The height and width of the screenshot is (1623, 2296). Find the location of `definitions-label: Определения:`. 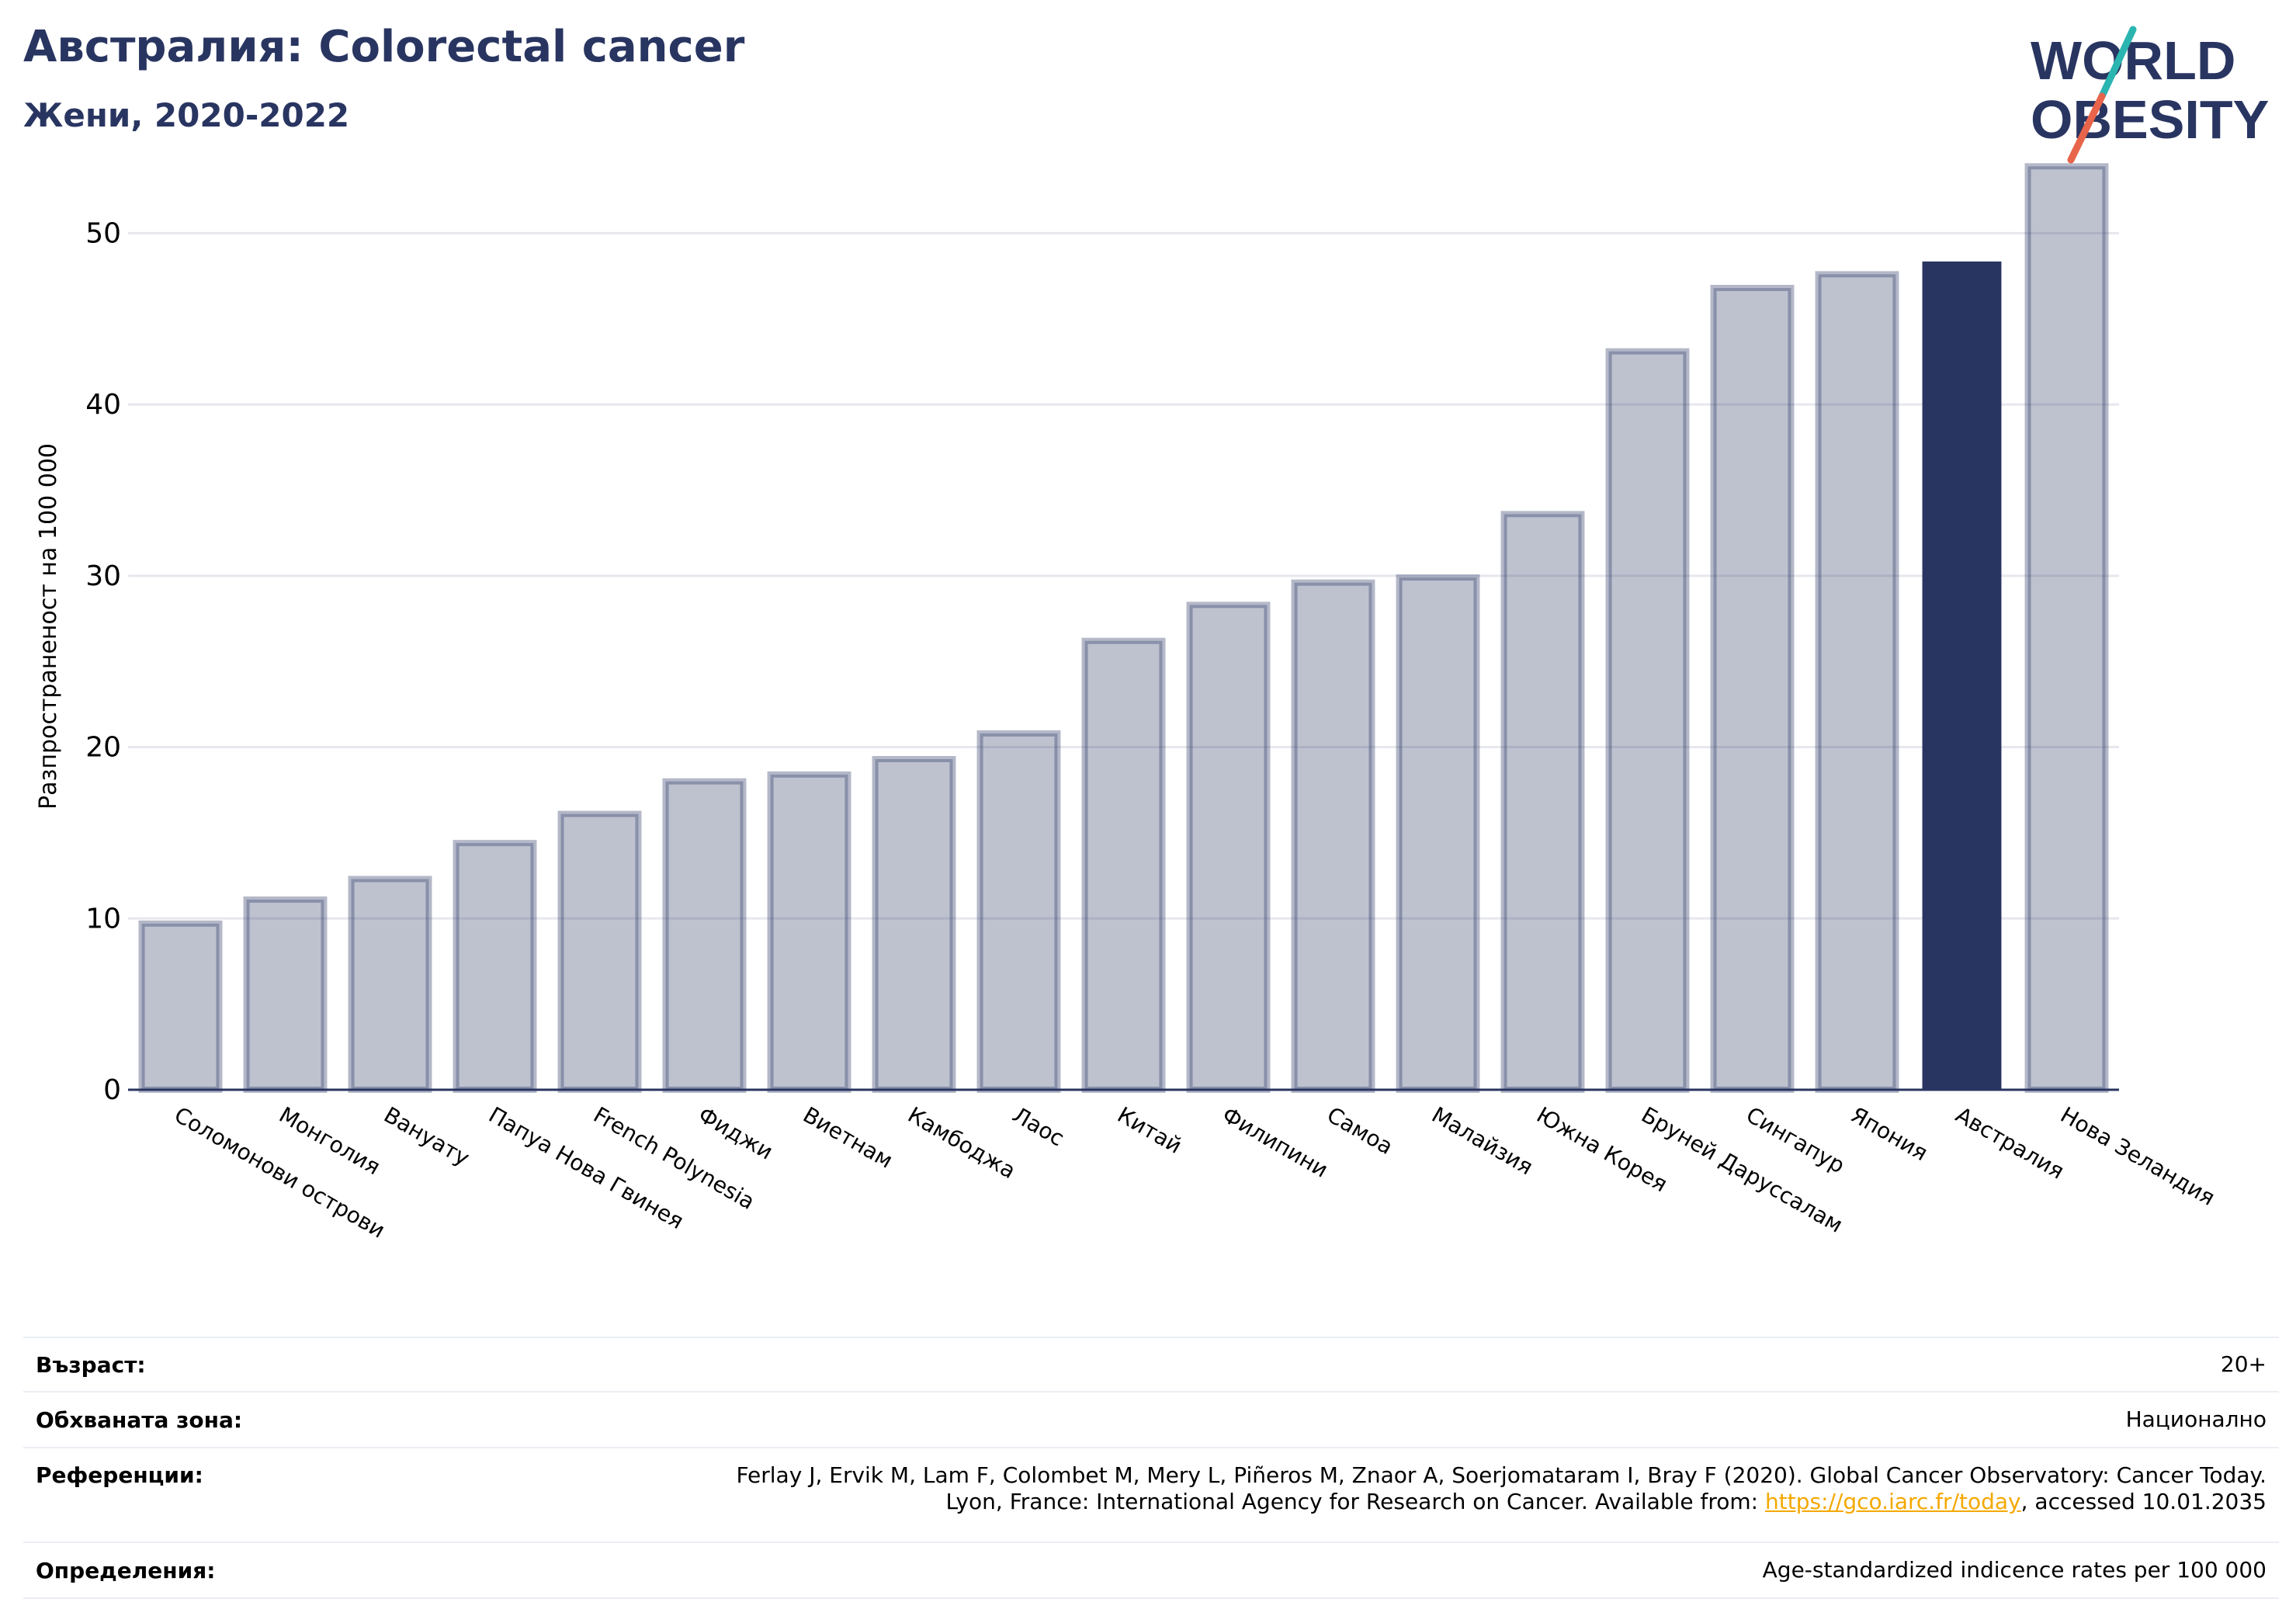

definitions-label: Определения: is located at coordinates (169, 1570).